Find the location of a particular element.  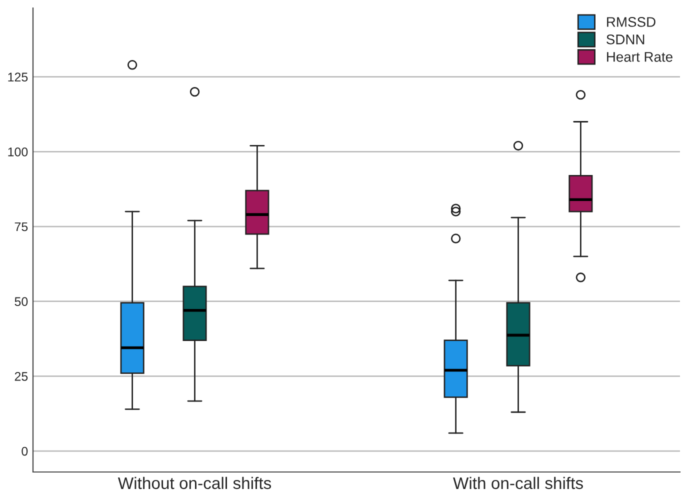

x-tick-label: With on-call shifts is located at coordinates (518, 483).